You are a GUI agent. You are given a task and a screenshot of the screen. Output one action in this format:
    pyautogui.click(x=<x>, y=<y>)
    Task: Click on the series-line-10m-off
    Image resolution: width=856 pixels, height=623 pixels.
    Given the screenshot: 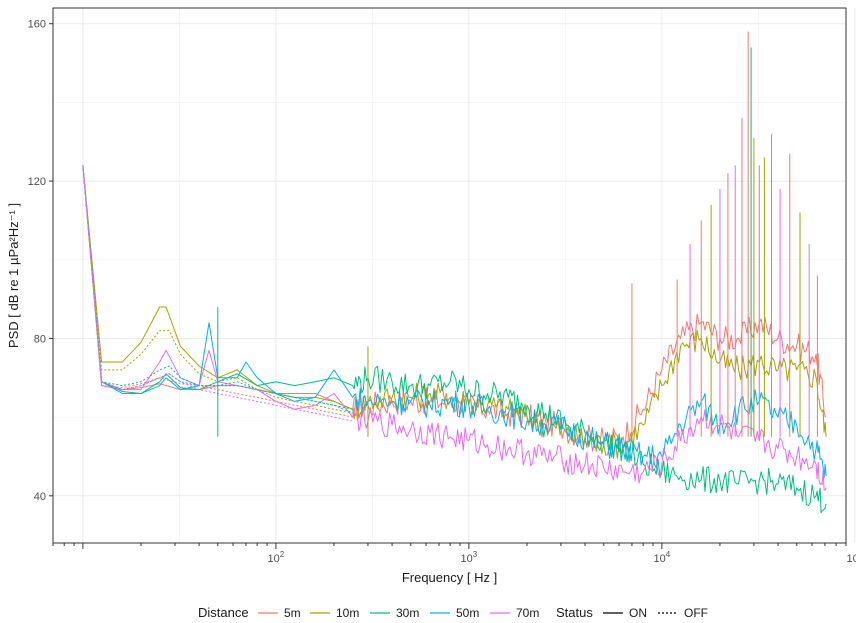 What is the action you would take?
    pyautogui.click(x=217, y=289)
    